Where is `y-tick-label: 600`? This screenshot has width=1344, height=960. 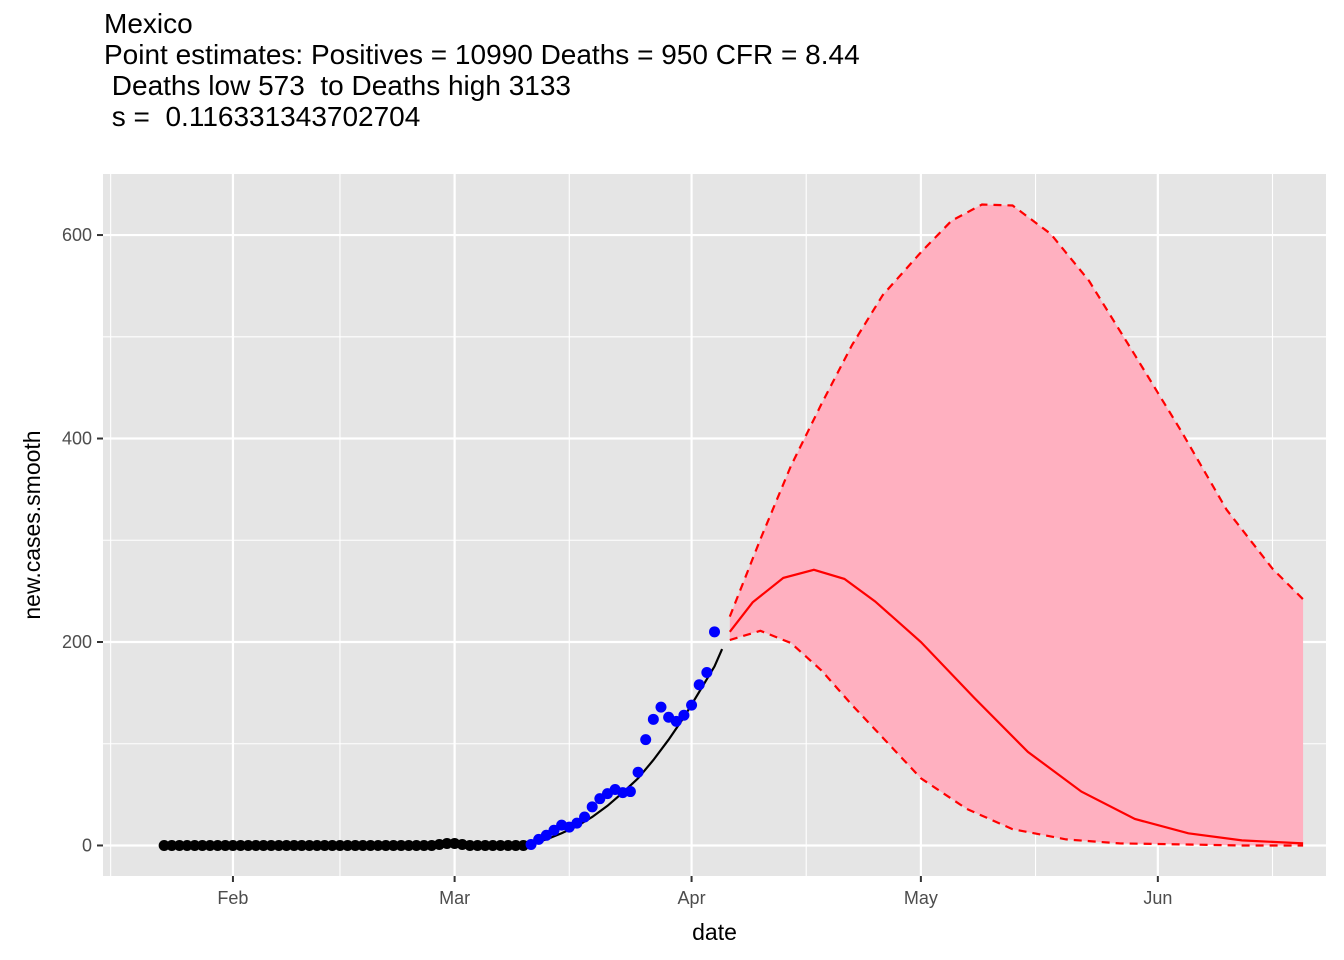 y-tick-label: 600 is located at coordinates (77, 235).